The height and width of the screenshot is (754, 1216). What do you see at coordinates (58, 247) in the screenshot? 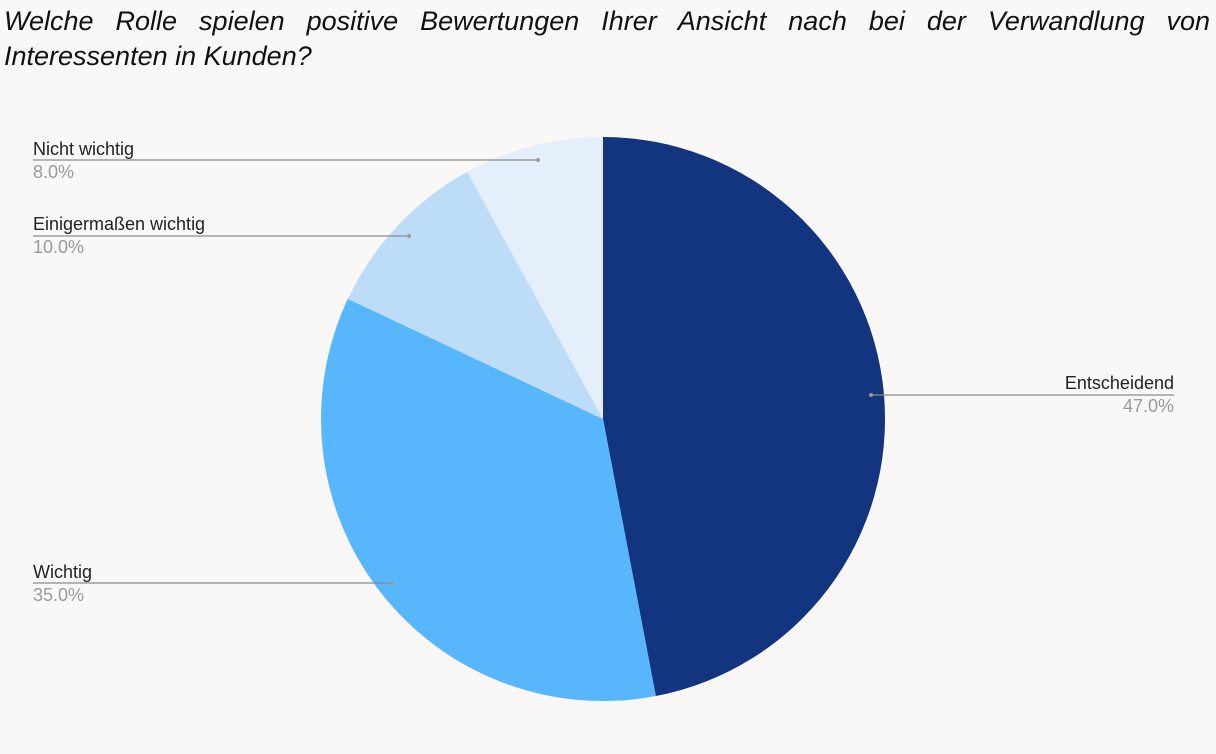
I see `slice-value-einigermassen-wichtig: 10.0%` at bounding box center [58, 247].